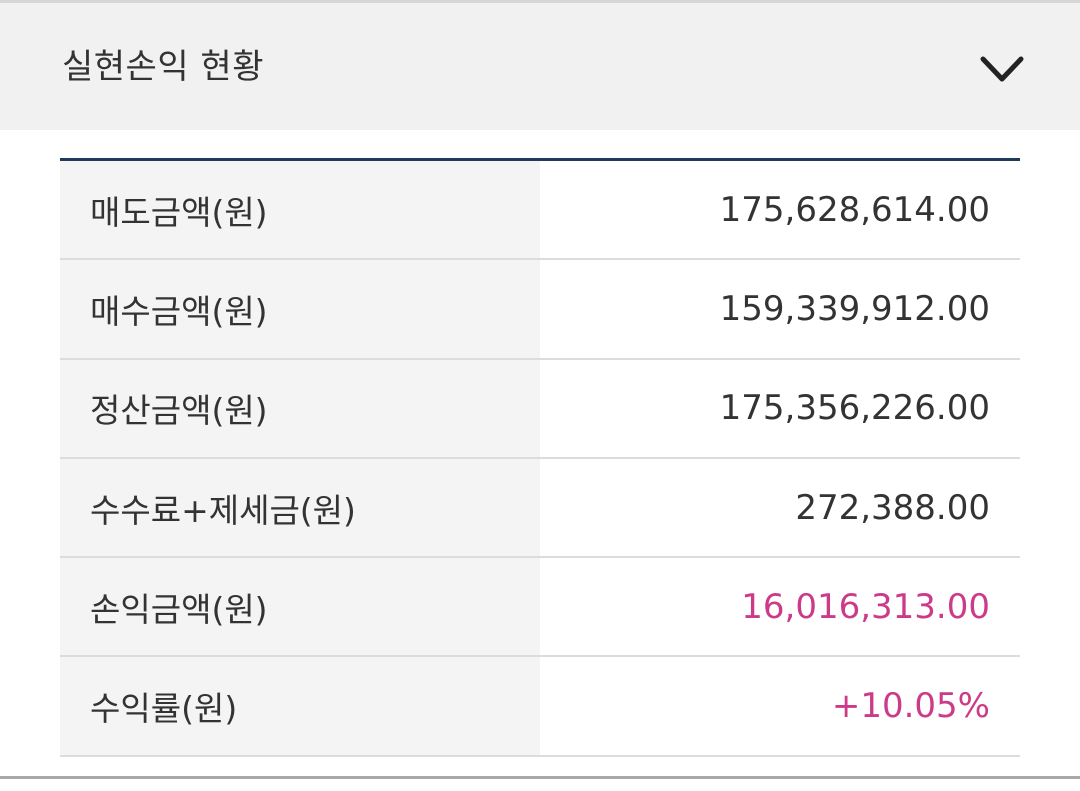 The image size is (1080, 791). I want to click on table-row-profit-amount: 손익금액(원) 16,016,313.00, so click(540, 608).